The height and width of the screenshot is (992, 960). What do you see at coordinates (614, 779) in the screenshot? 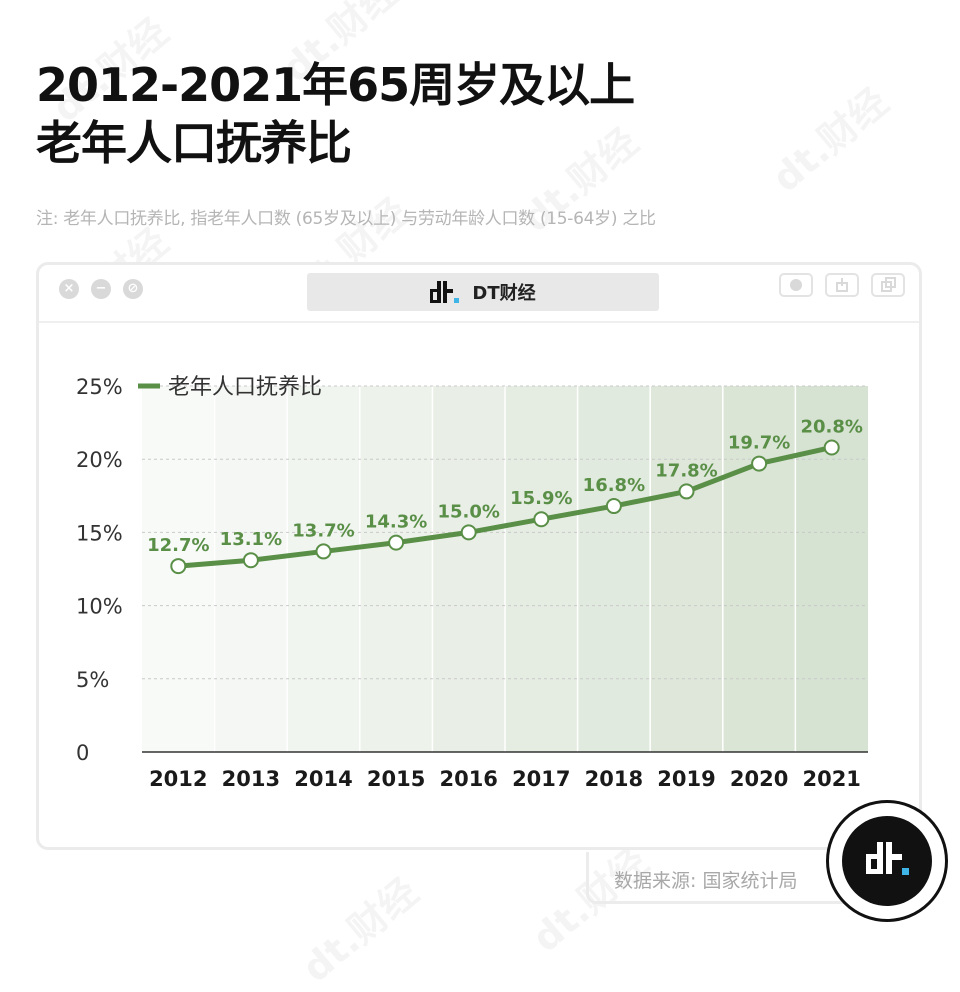
I see `x-tick-label: 2018` at bounding box center [614, 779].